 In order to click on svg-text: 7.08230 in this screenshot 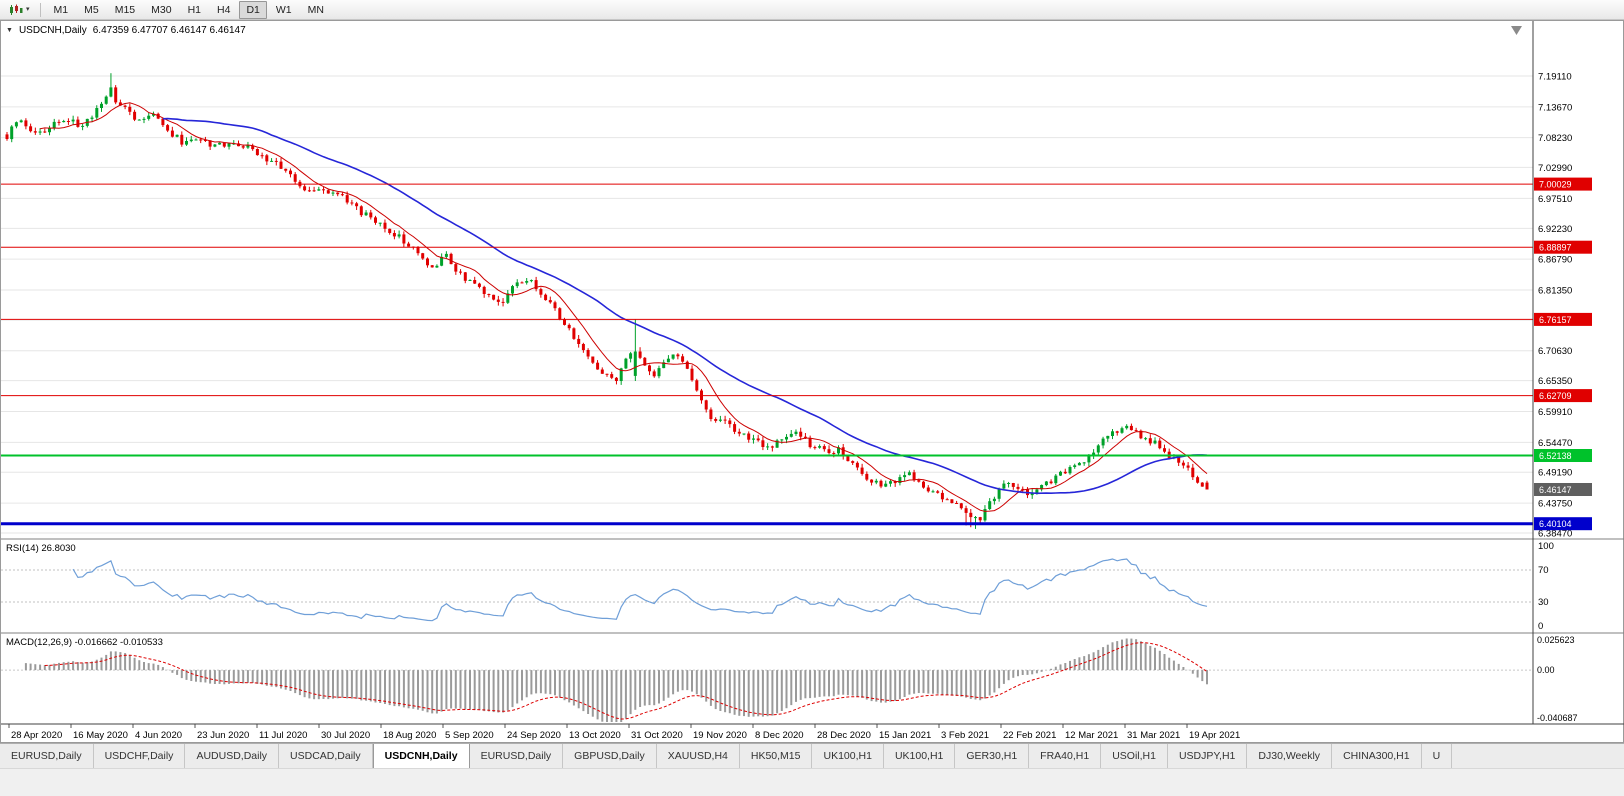, I will do `click(1555, 138)`.